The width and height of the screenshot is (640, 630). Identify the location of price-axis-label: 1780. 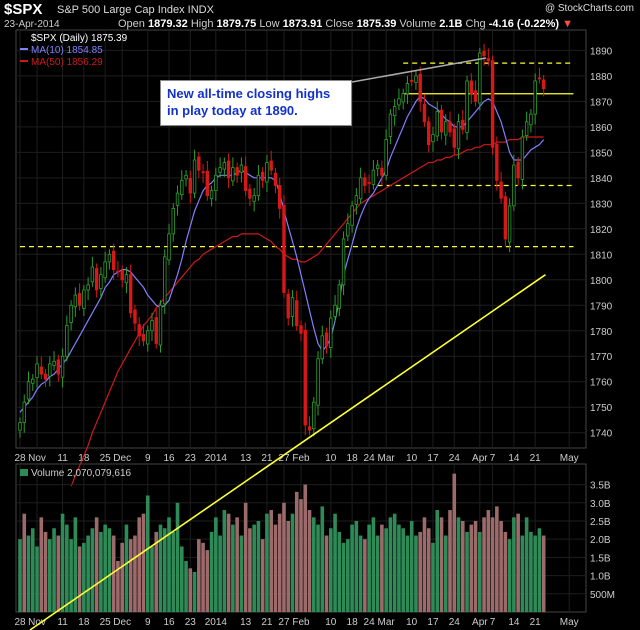
(601, 332).